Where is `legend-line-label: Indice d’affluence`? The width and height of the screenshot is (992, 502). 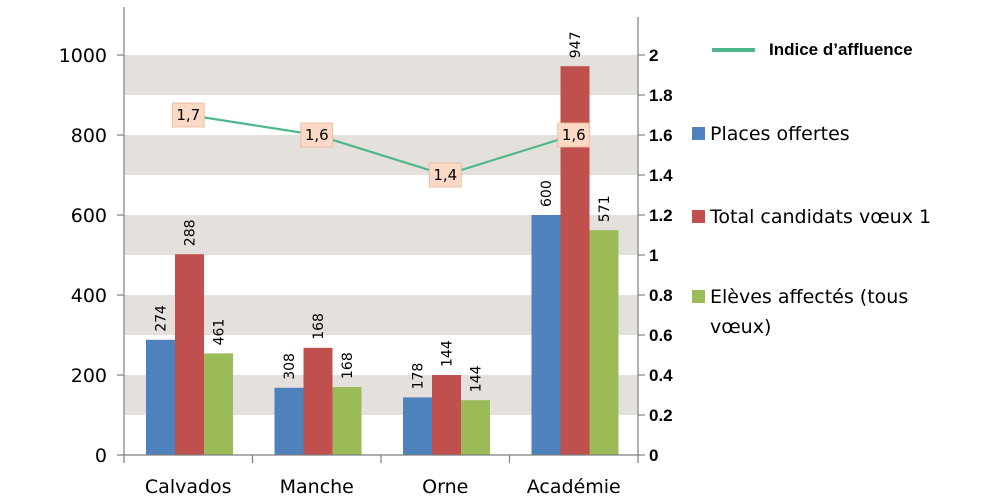 legend-line-label: Indice d’affluence is located at coordinates (841, 49).